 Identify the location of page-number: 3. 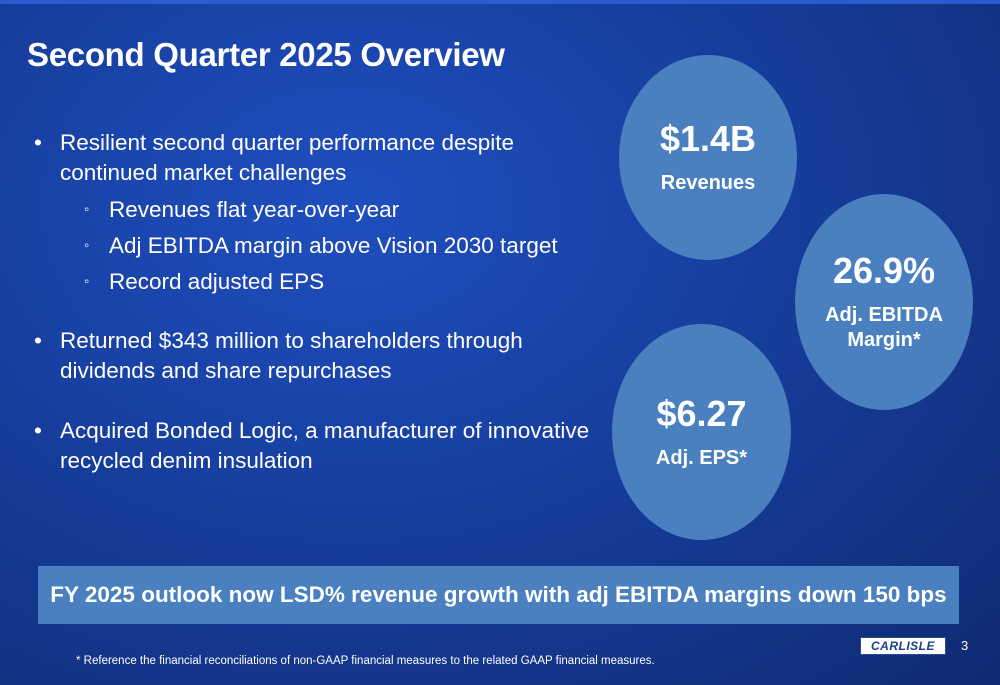
(965, 645).